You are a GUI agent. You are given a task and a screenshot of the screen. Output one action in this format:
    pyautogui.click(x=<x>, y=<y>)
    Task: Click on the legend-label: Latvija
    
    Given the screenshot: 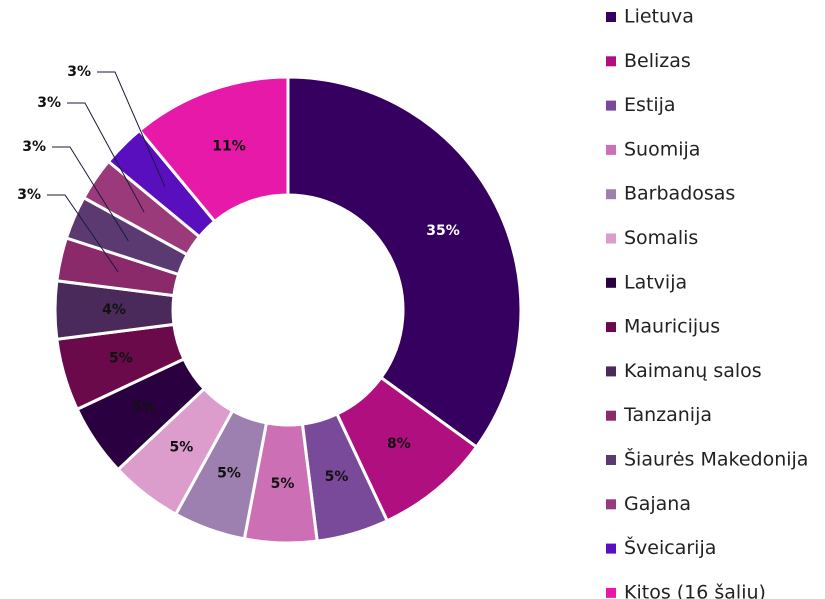 What is the action you would take?
    pyautogui.click(x=655, y=282)
    